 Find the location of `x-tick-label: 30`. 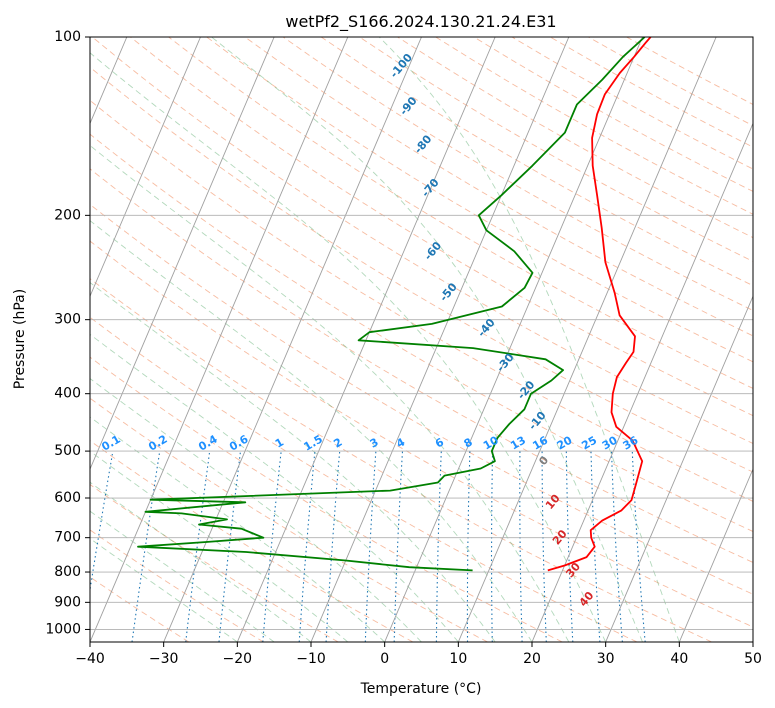

x-tick-label: 30 is located at coordinates (606, 659).